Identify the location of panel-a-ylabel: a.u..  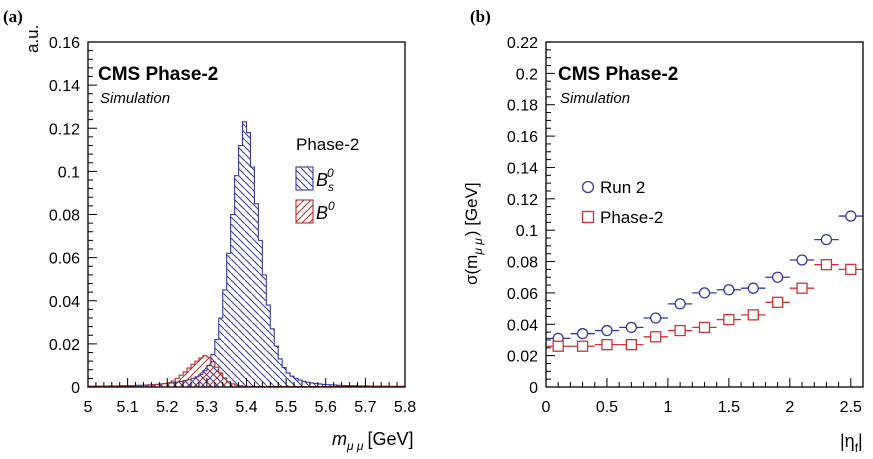
(32, 39).